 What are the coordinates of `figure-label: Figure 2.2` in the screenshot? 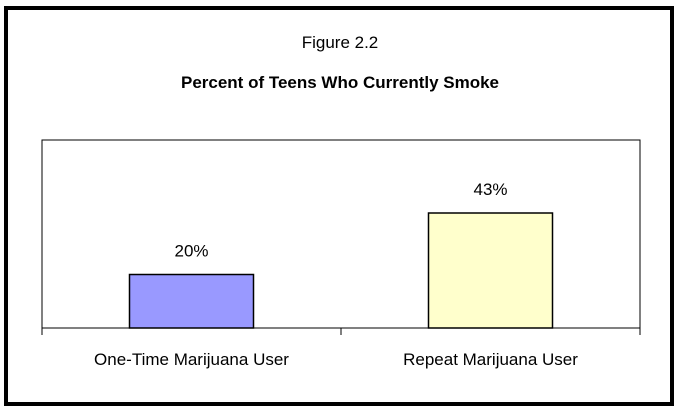 It's located at (340, 42).